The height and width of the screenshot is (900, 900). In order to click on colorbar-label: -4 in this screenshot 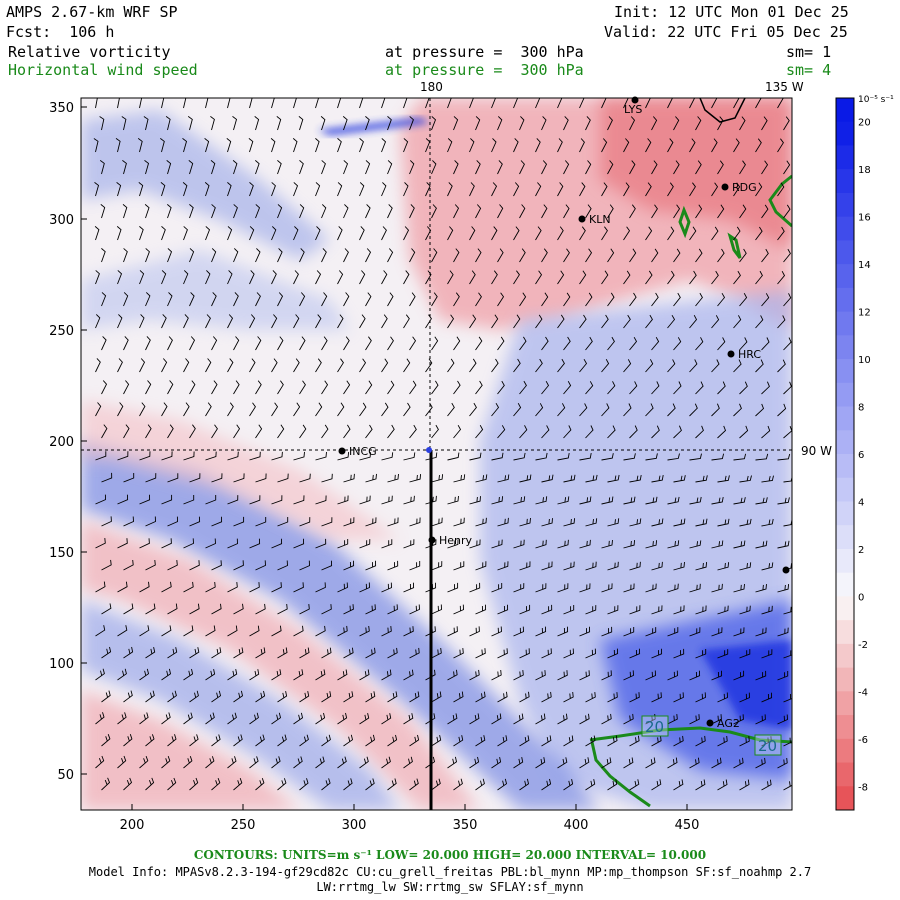, I will do `click(863, 692)`.